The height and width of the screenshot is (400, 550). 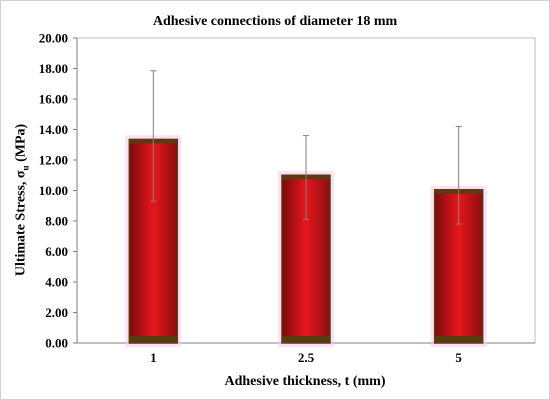 I want to click on x-tick-label: 2.5, so click(x=306, y=357).